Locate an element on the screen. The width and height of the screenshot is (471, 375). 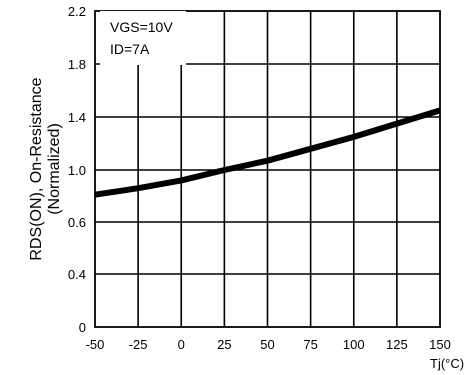
x-tick-label: 125 is located at coordinates (397, 344).